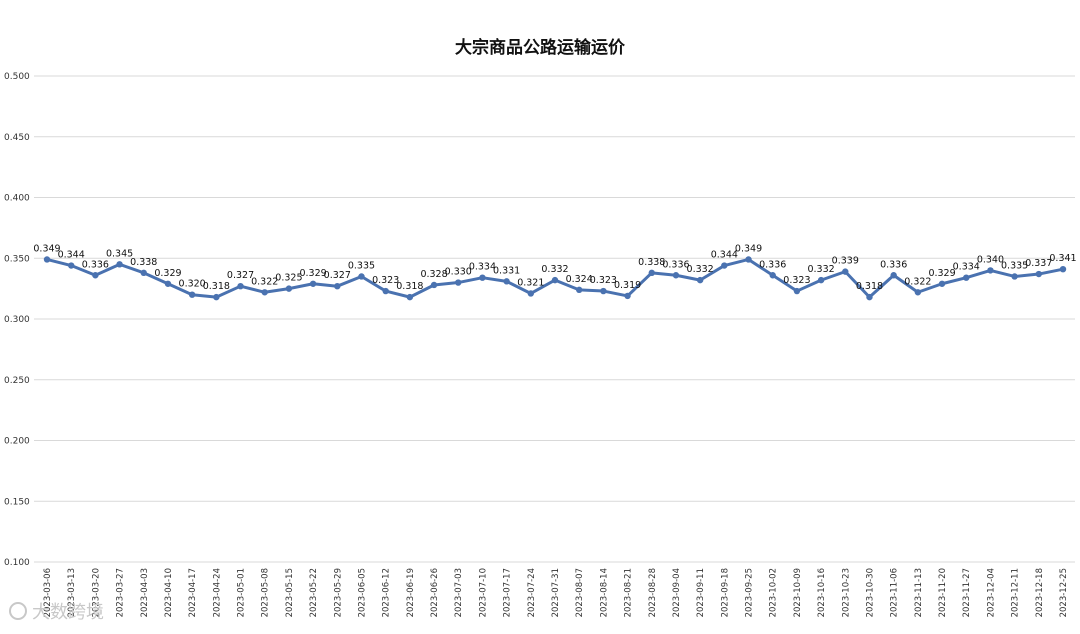 This screenshot has width=1080, height=634. I want to click on data-label: 0.328, so click(433, 274).